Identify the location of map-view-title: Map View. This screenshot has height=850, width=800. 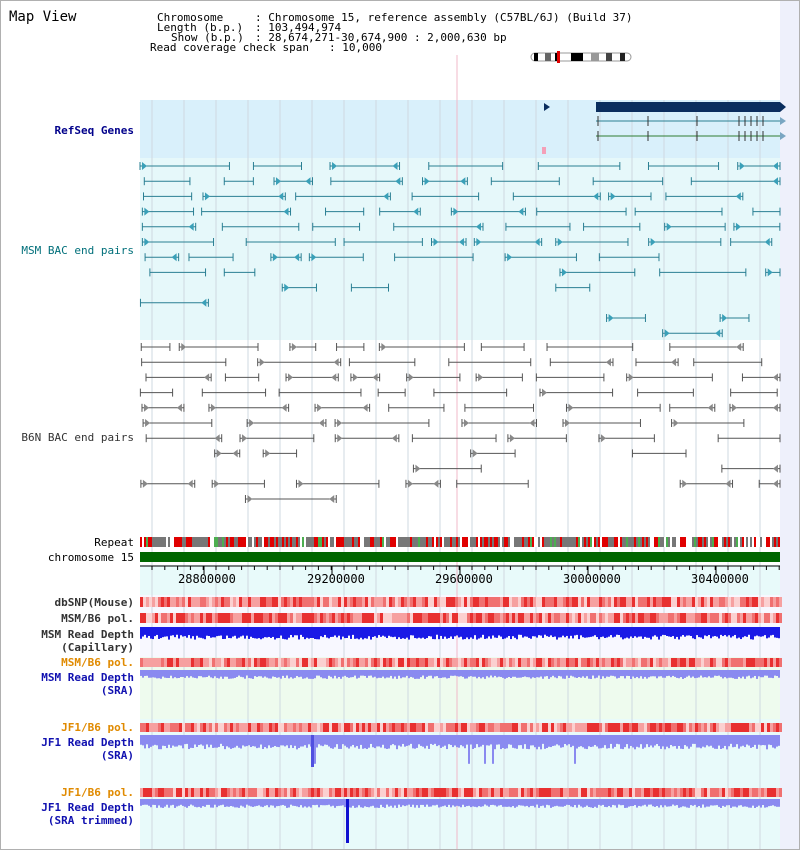
(43, 17).